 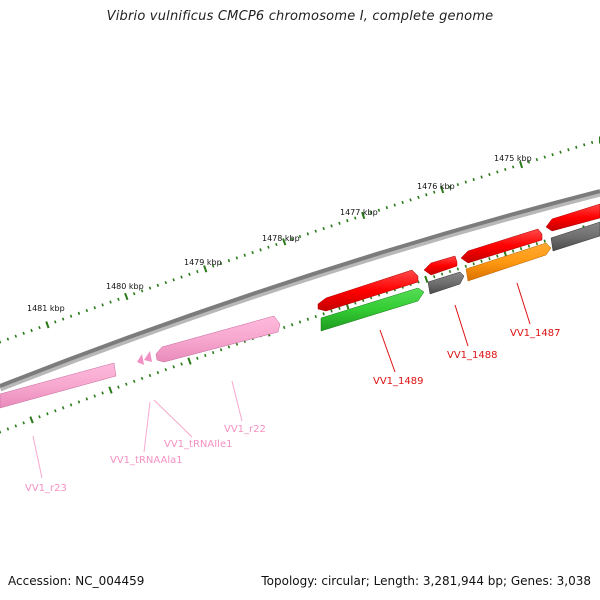 I want to click on gene-arrow-gray-right, so click(x=575, y=236).